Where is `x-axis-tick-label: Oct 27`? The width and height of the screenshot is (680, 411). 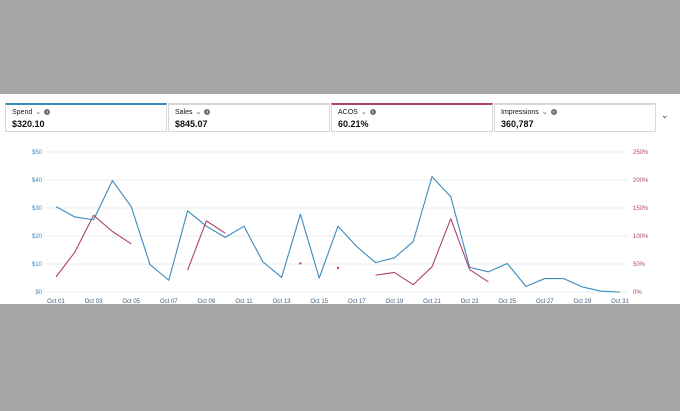
x-axis-tick-label: Oct 27 is located at coordinates (545, 301).